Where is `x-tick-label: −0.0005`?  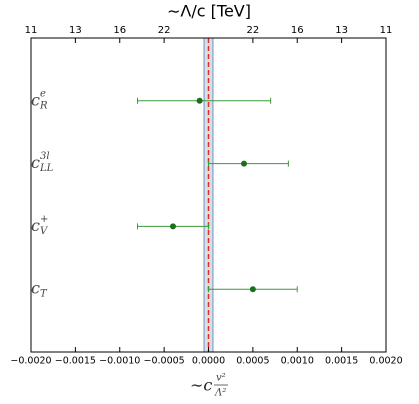 x-tick-label: −0.0005 is located at coordinates (164, 361).